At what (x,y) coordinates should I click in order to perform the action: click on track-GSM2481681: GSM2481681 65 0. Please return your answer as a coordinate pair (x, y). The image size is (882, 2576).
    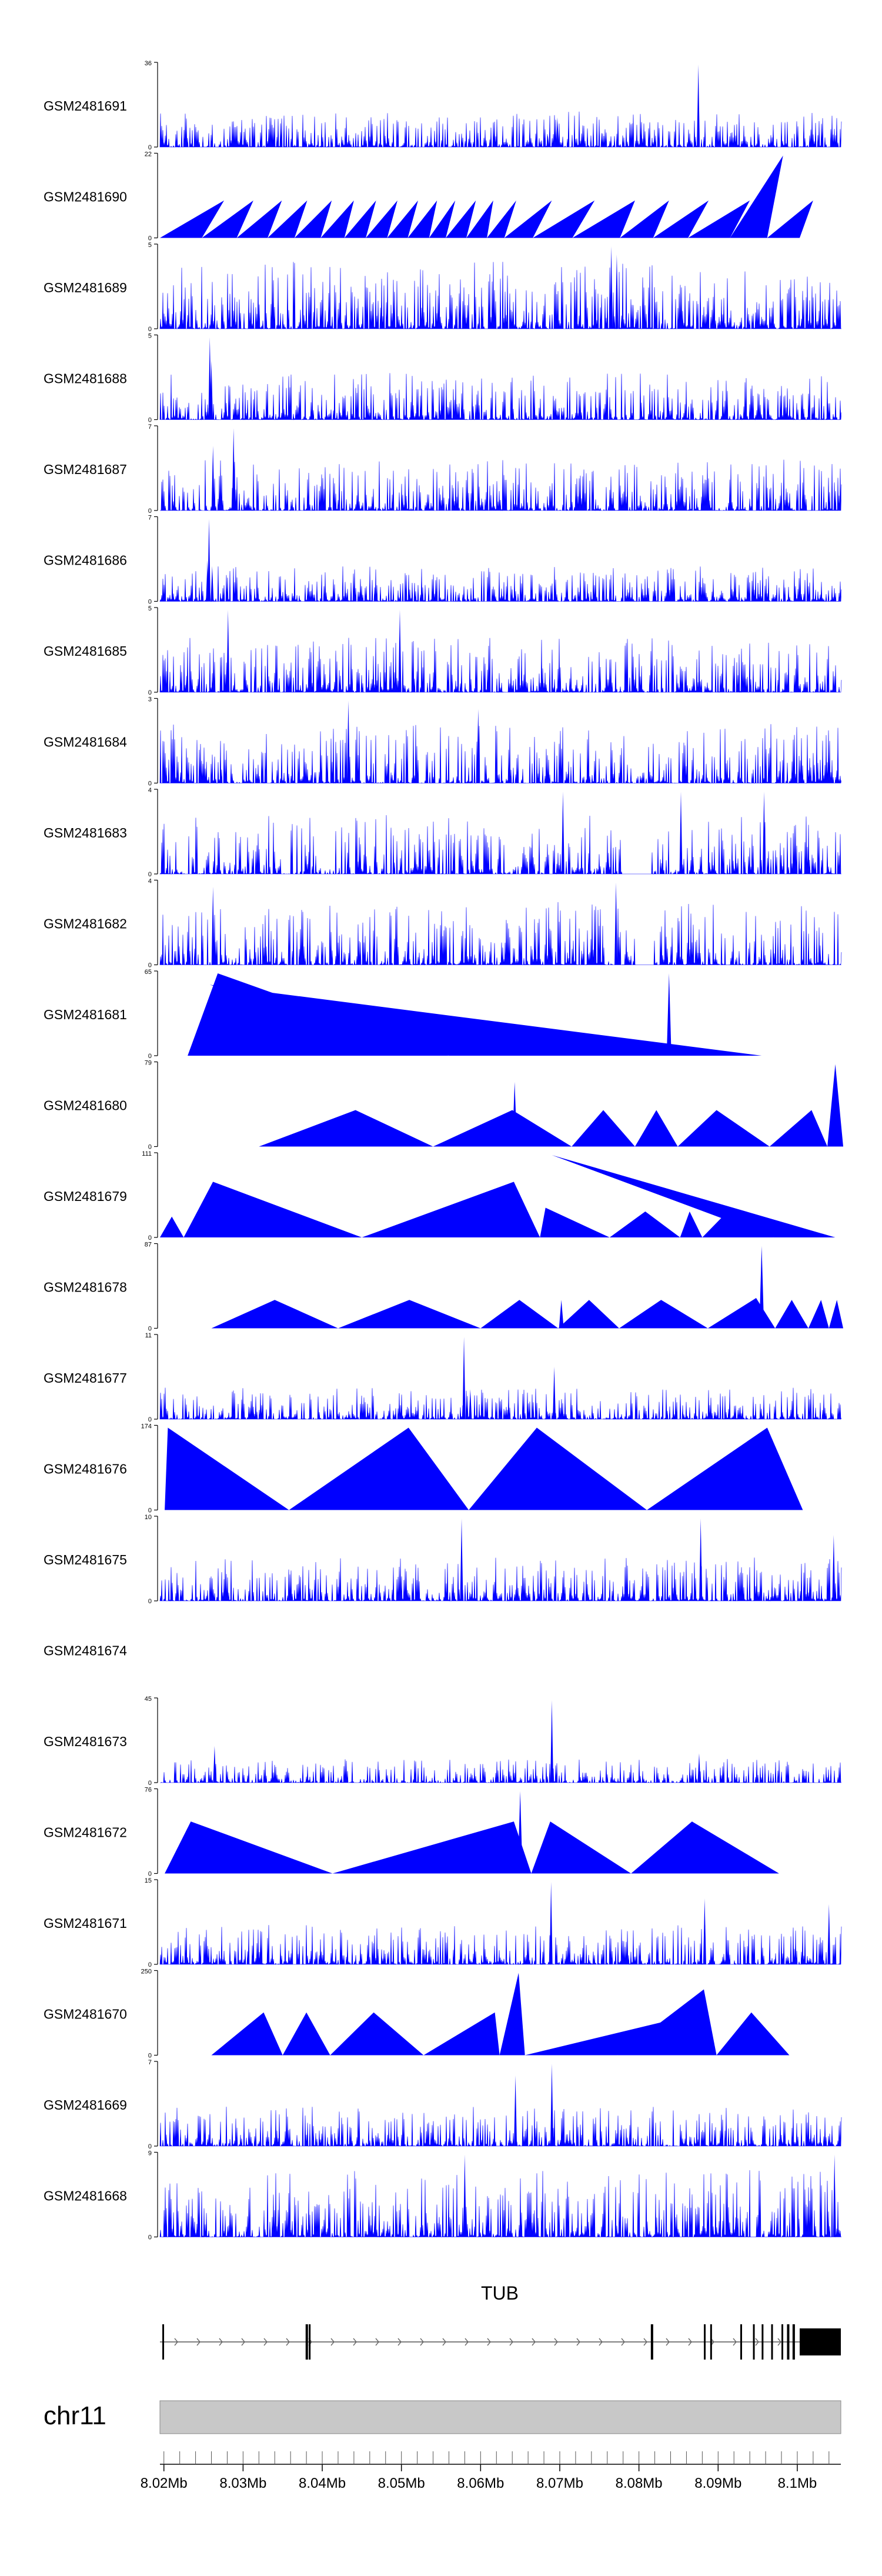
    Looking at the image, I should click on (403, 1014).